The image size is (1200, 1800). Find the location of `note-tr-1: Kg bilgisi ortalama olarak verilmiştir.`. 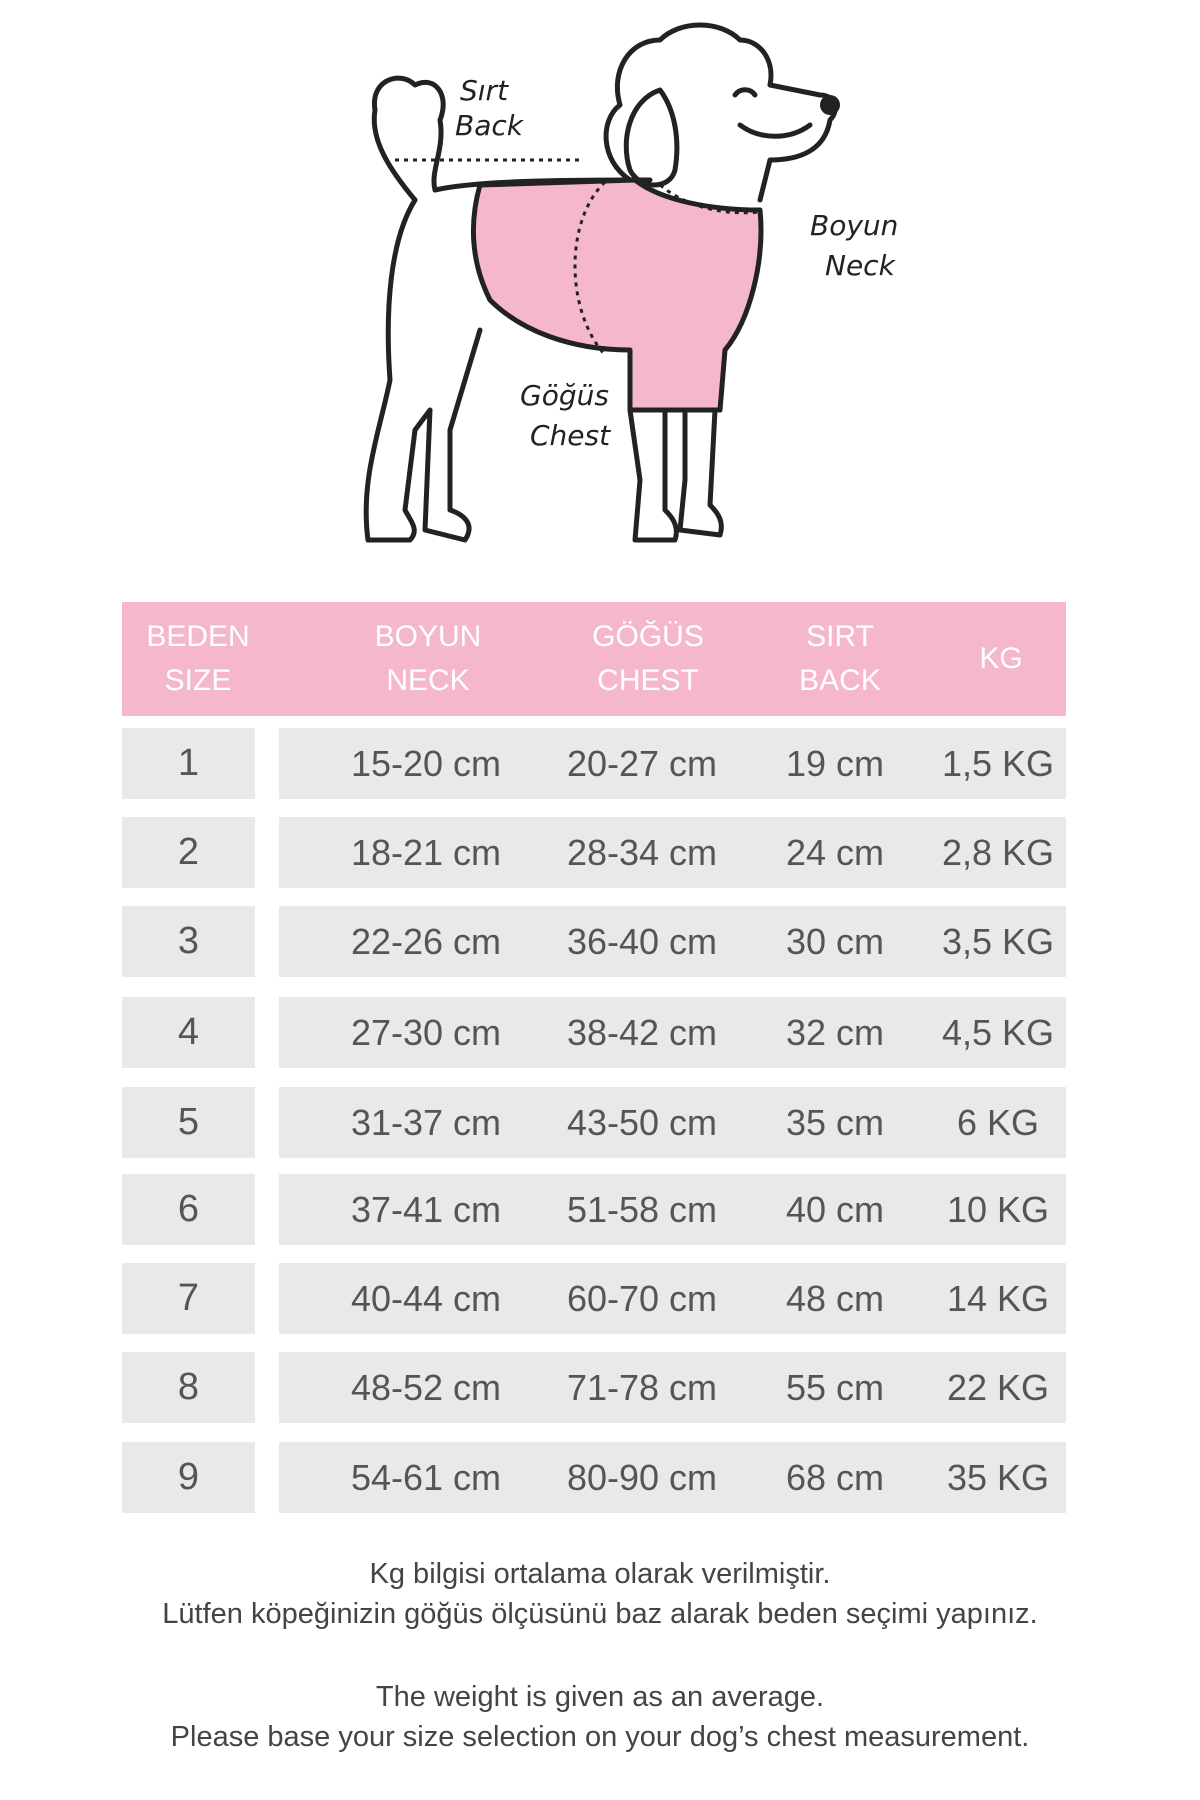

note-tr-1: Kg bilgisi ortalama olarak verilmiştir. is located at coordinates (600, 1574).